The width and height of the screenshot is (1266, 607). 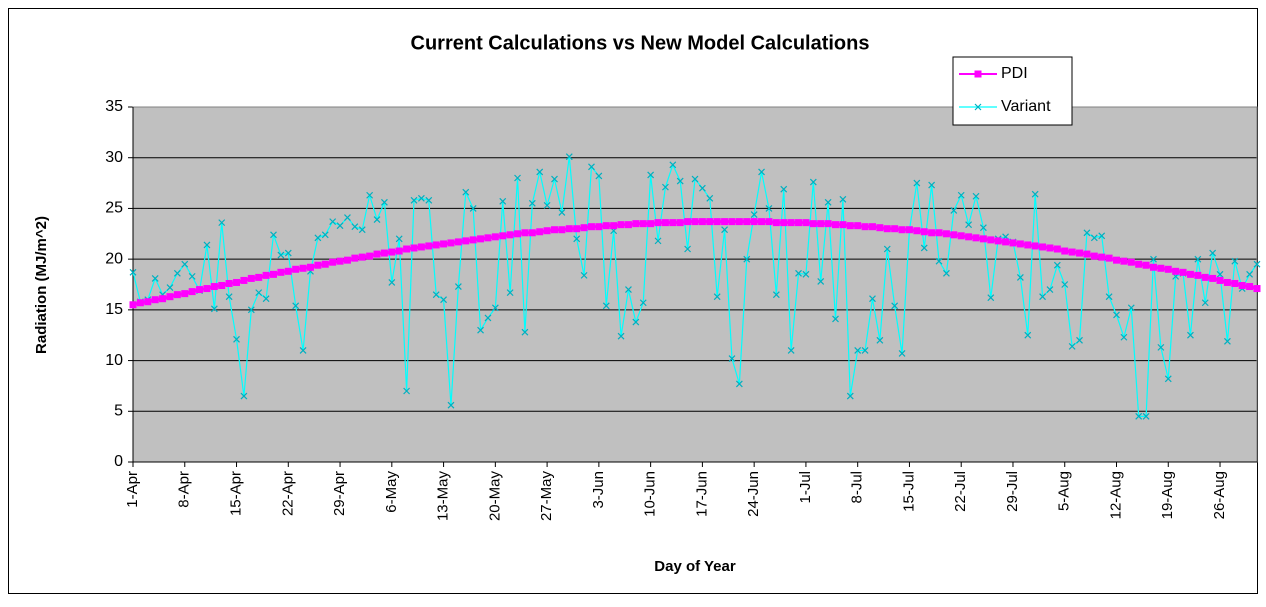 What do you see at coordinates (805, 487) in the screenshot?
I see `x-tick-label: 1-Jul` at bounding box center [805, 487].